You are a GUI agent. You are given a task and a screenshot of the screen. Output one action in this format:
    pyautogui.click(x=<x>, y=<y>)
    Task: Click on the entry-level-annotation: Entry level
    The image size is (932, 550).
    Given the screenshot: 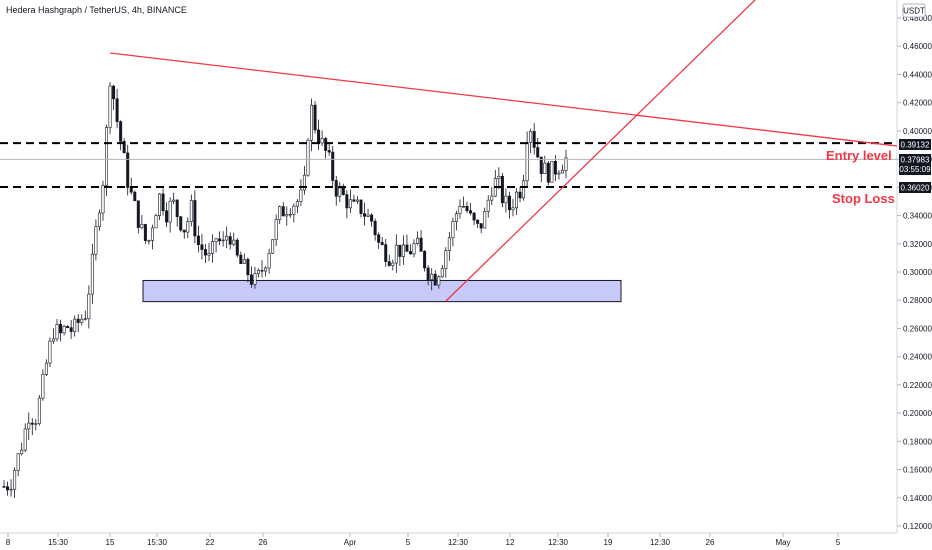 What is the action you would take?
    pyautogui.click(x=859, y=155)
    